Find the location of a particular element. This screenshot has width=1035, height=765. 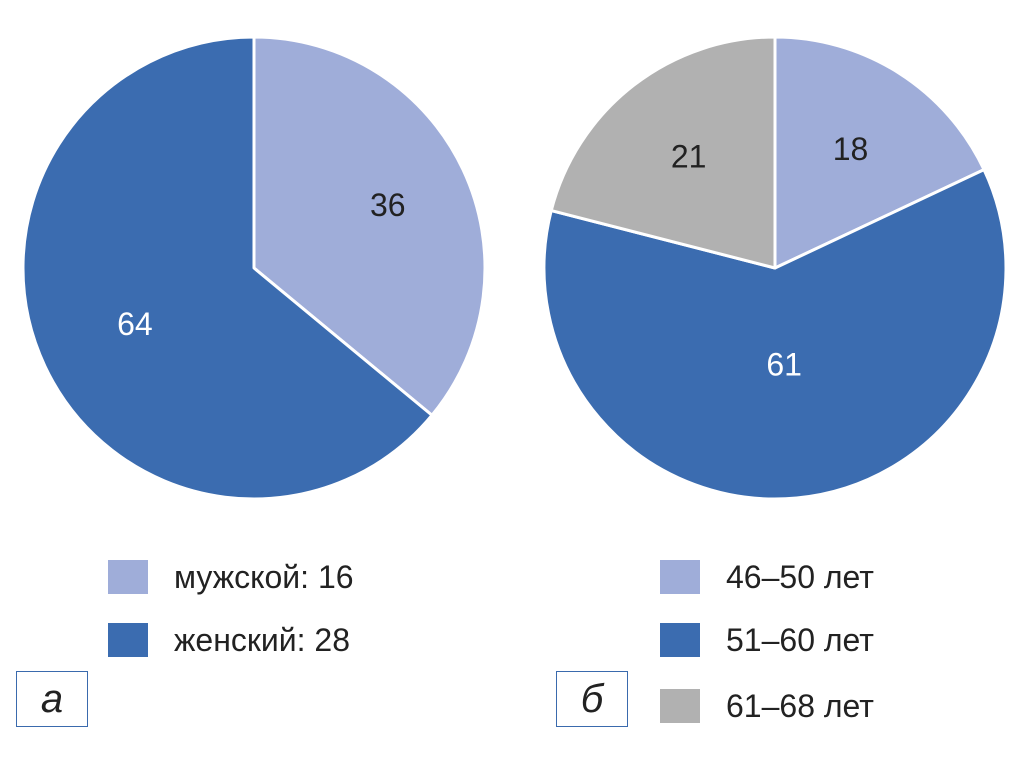

slice-female-value-label: 64 is located at coordinates (135, 324).